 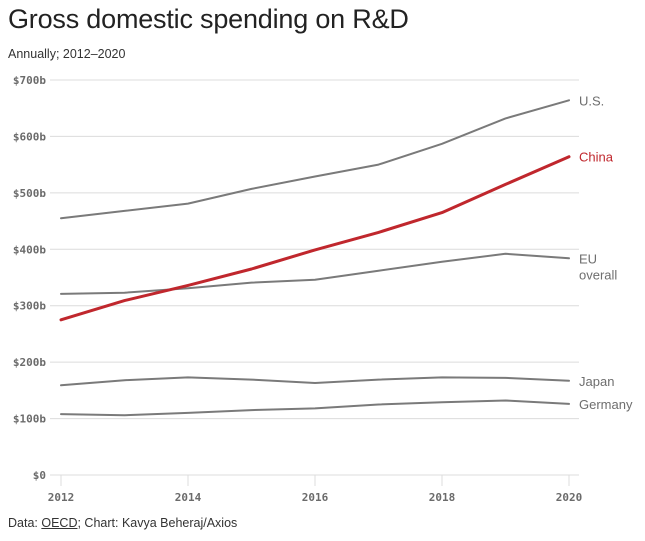 I want to click on series-label-germany: Germany, so click(x=606, y=404).